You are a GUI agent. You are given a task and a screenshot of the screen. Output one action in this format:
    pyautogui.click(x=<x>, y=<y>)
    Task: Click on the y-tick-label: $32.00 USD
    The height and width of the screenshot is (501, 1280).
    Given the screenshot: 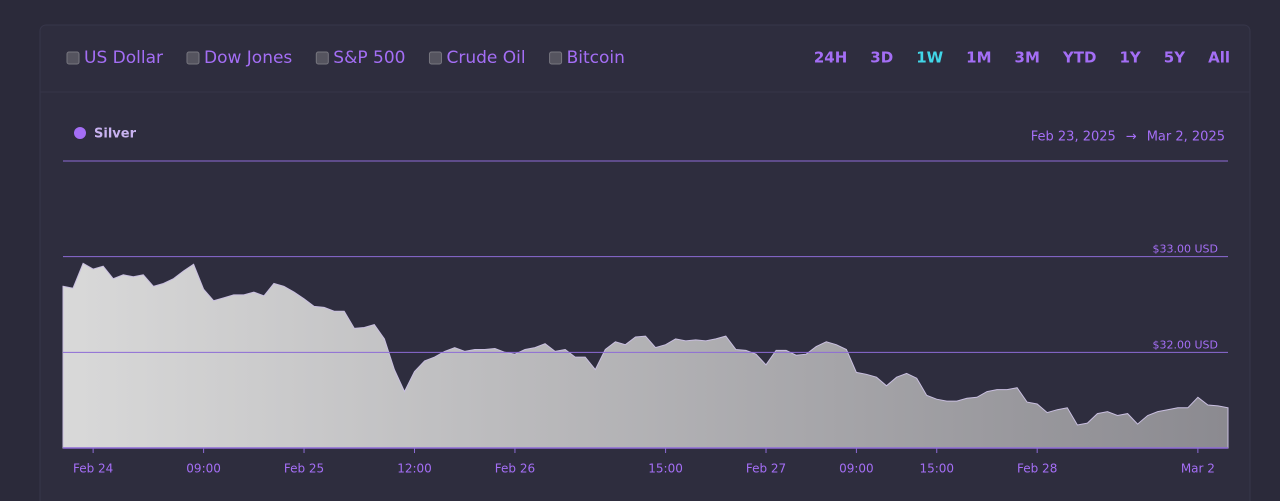 What is the action you would take?
    pyautogui.click(x=1186, y=344)
    